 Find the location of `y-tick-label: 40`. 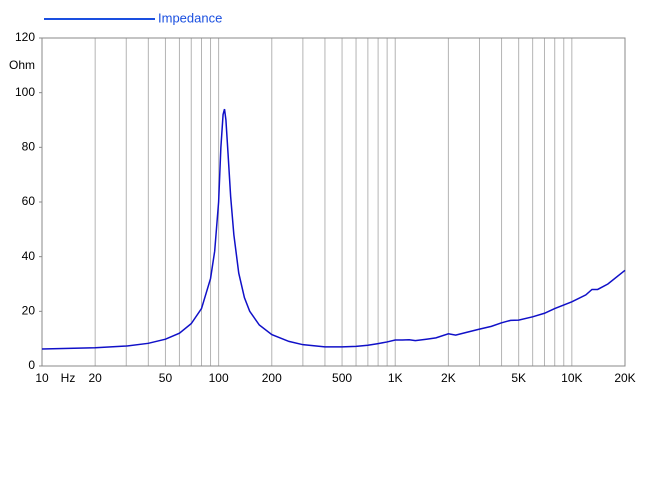

y-tick-label: 40 is located at coordinates (29, 256).